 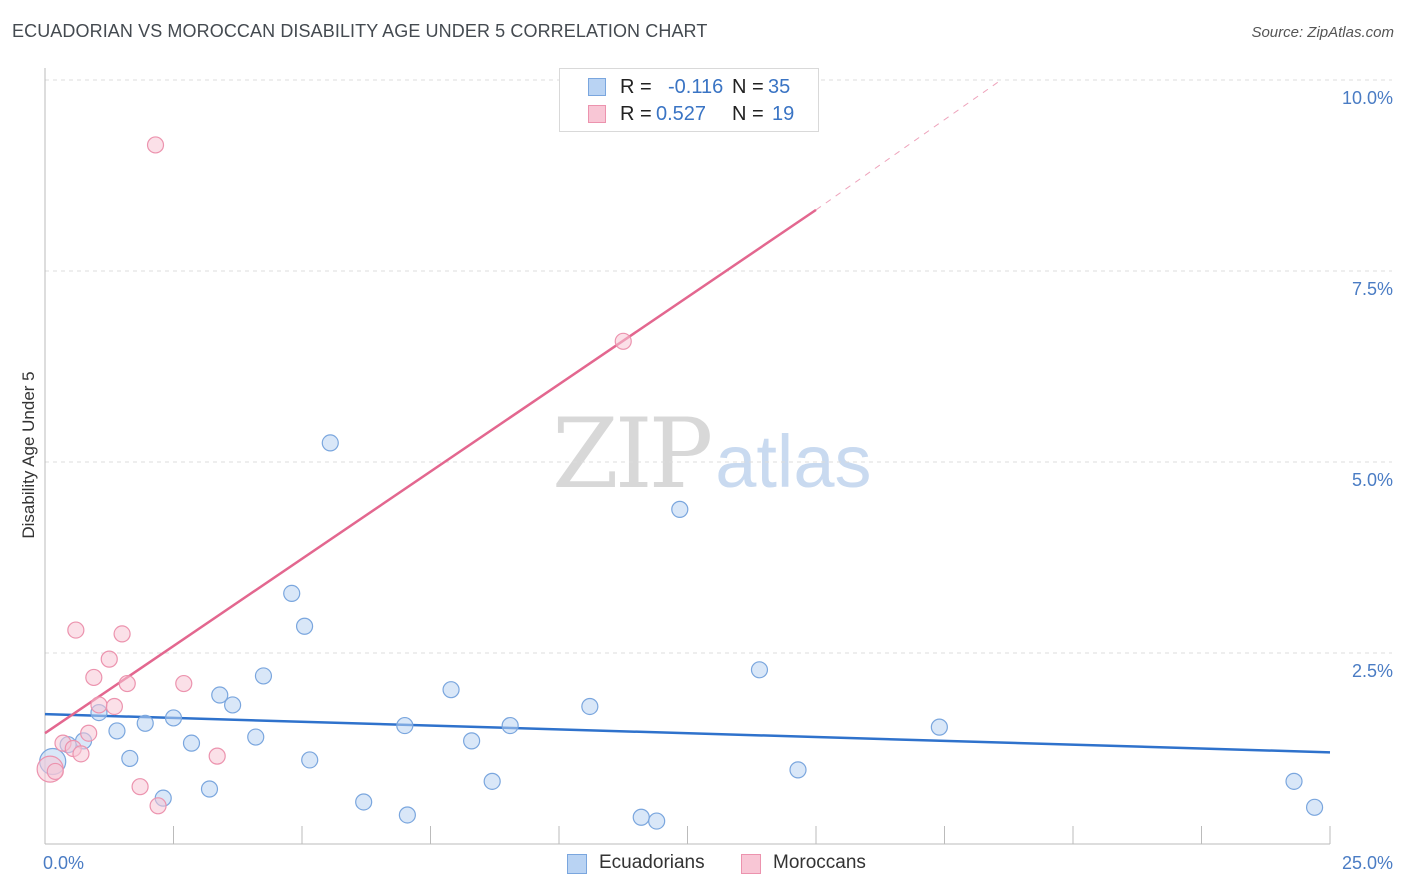 What do you see at coordinates (652, 862) in the screenshot?
I see `legend-label-ecuadorians: Ecuadorians` at bounding box center [652, 862].